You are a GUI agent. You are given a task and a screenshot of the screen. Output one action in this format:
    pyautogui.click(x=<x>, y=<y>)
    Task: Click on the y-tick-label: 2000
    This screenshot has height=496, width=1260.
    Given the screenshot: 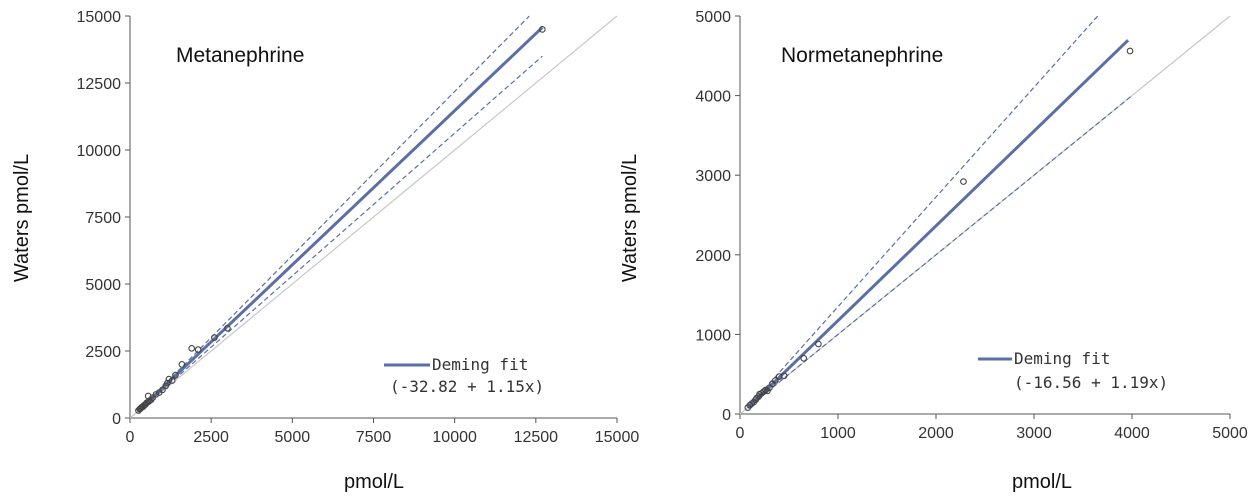 What is the action you would take?
    pyautogui.click(x=713, y=256)
    